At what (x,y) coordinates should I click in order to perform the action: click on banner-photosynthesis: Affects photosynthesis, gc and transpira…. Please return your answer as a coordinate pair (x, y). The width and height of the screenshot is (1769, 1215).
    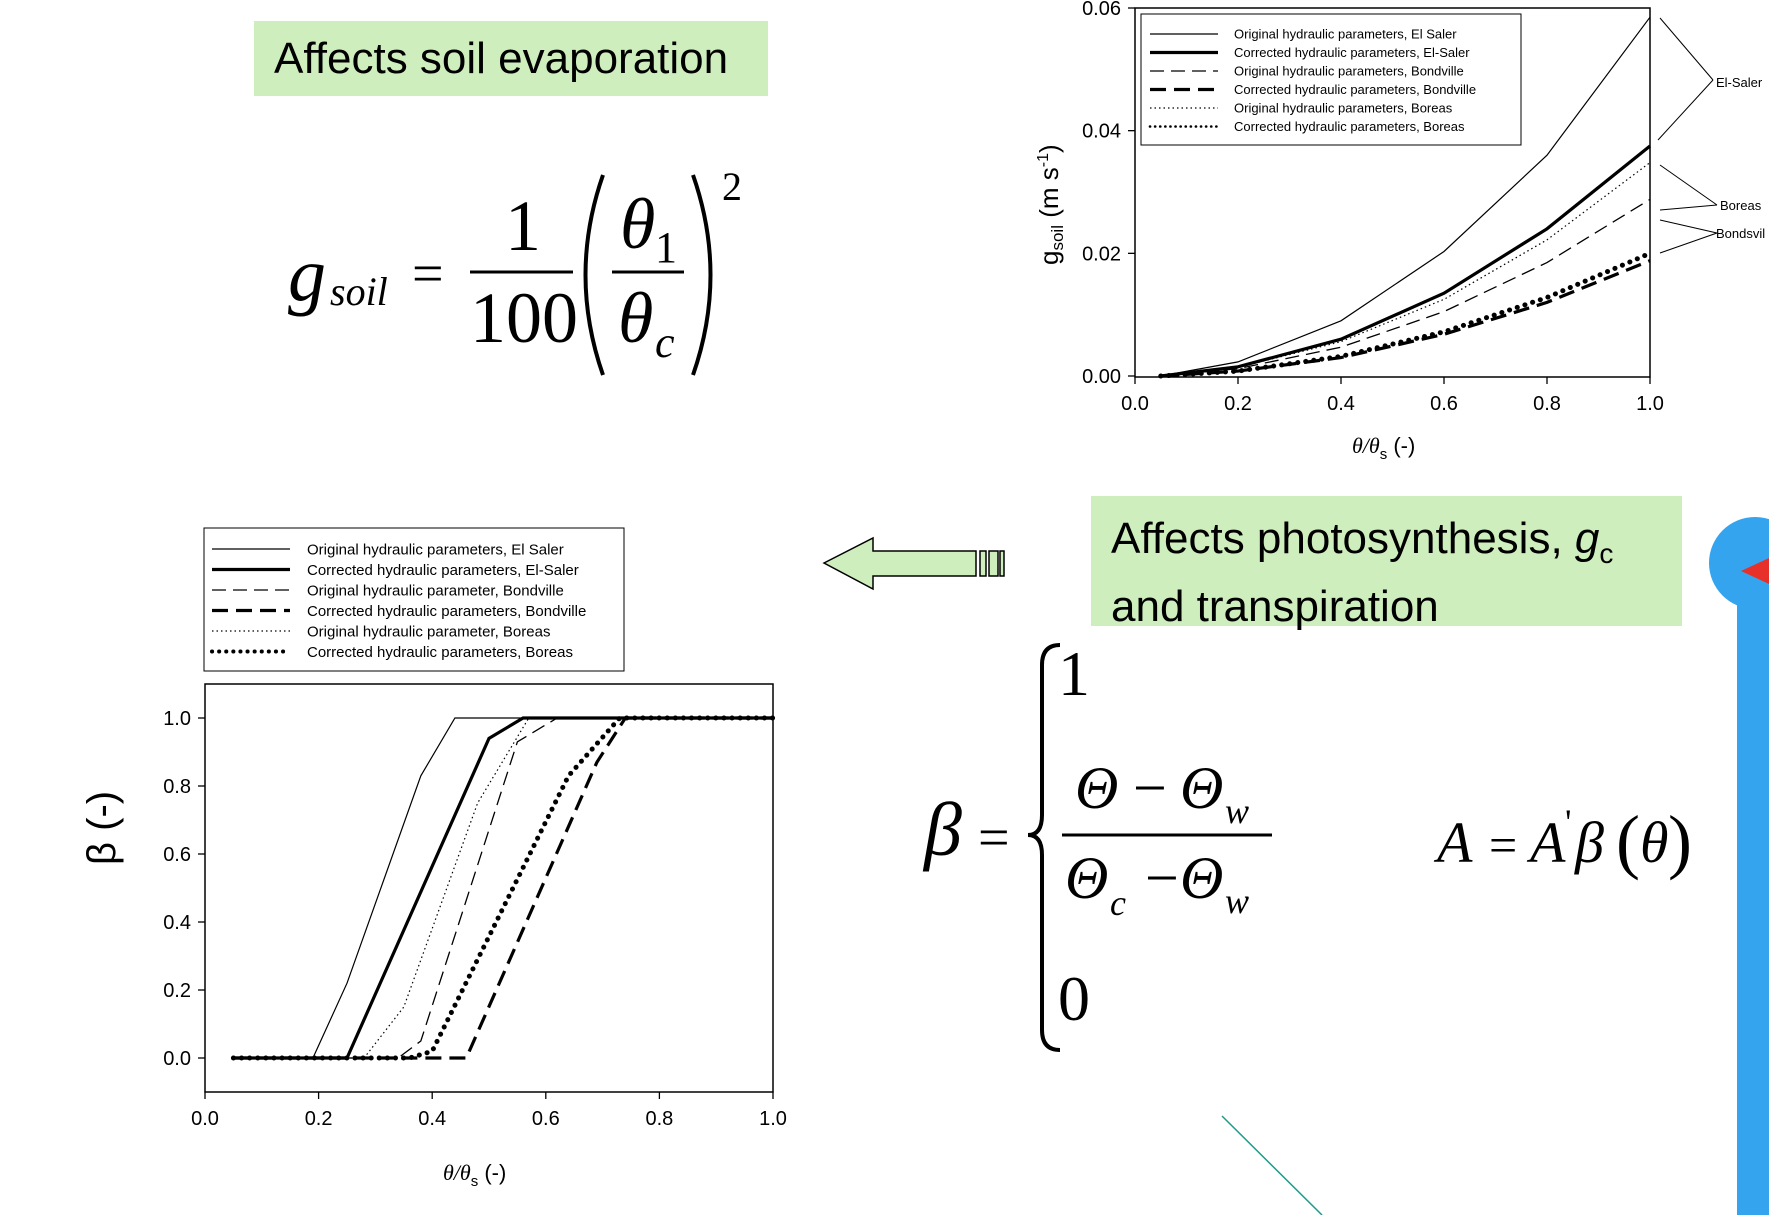
    Looking at the image, I should click on (1386, 563).